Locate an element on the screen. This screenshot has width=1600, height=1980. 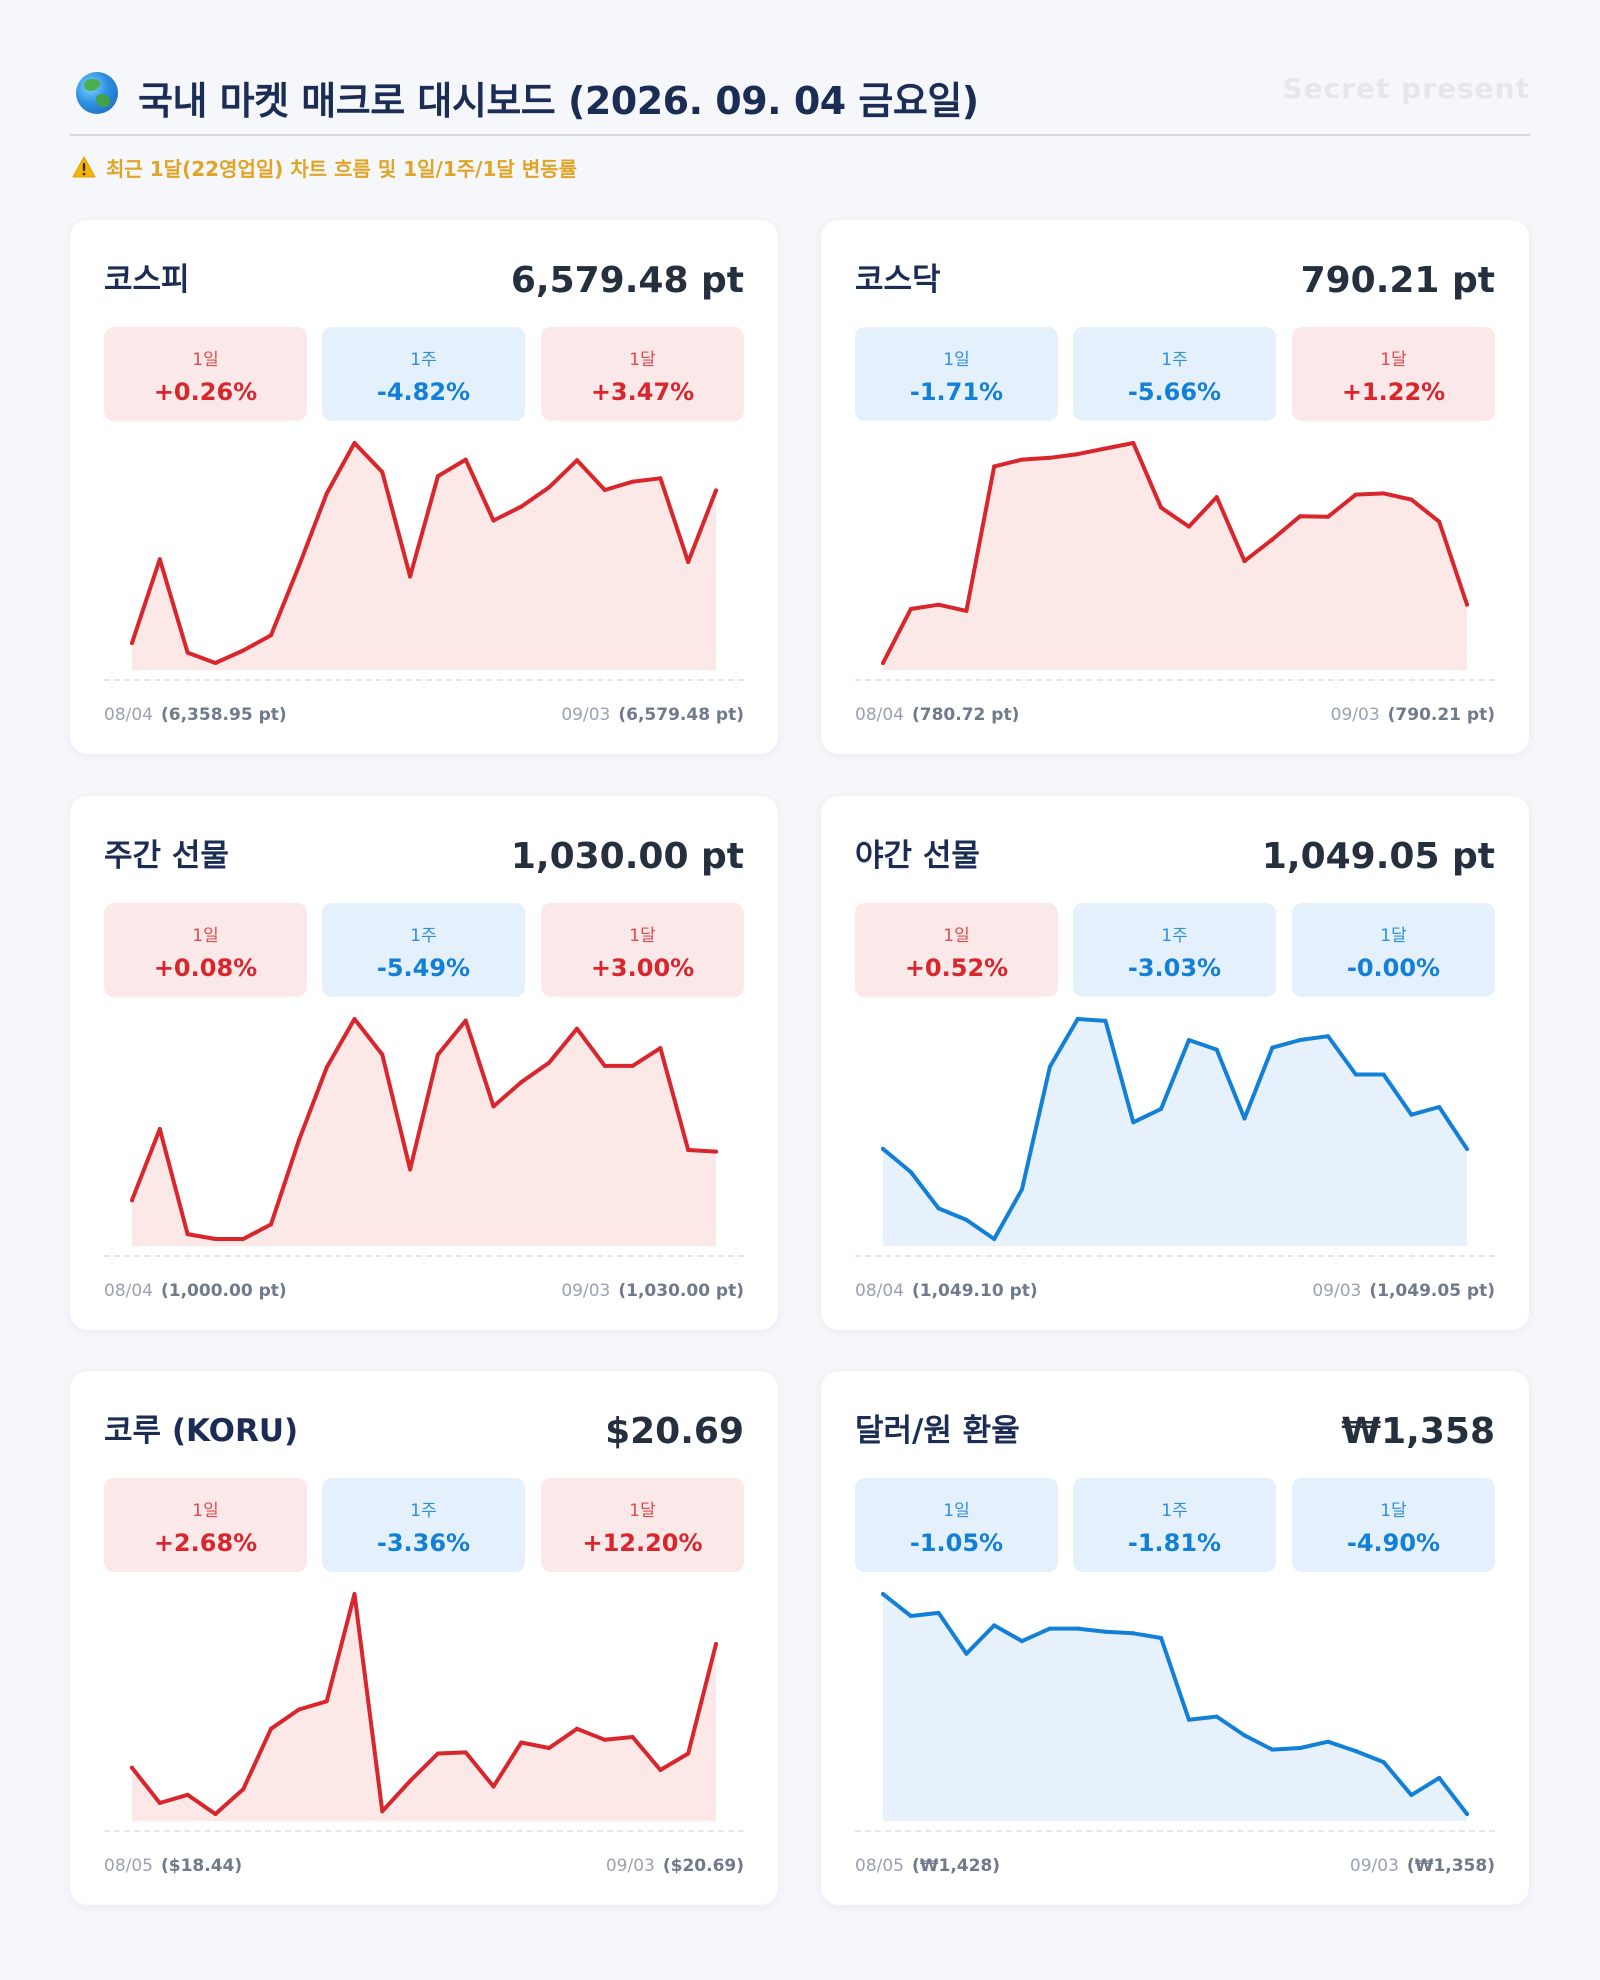
chip-value: +1.22% is located at coordinates (1393, 392).